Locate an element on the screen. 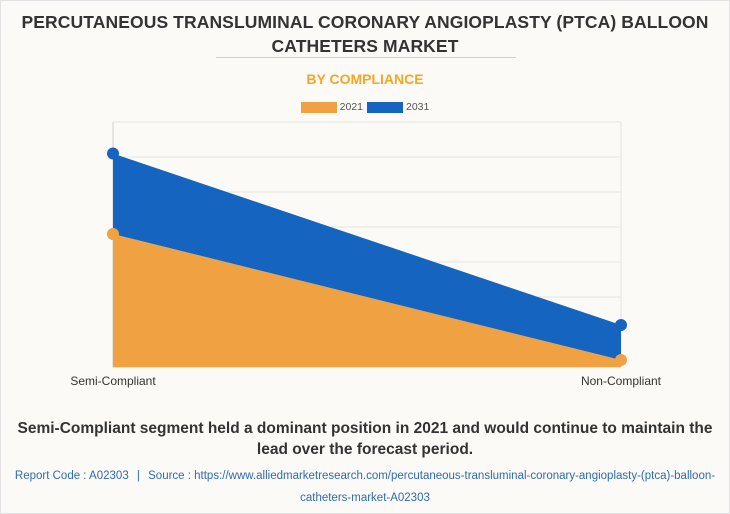 The image size is (730, 514). x-label-semi-compliant: Semi-Compliant is located at coordinates (113, 381).